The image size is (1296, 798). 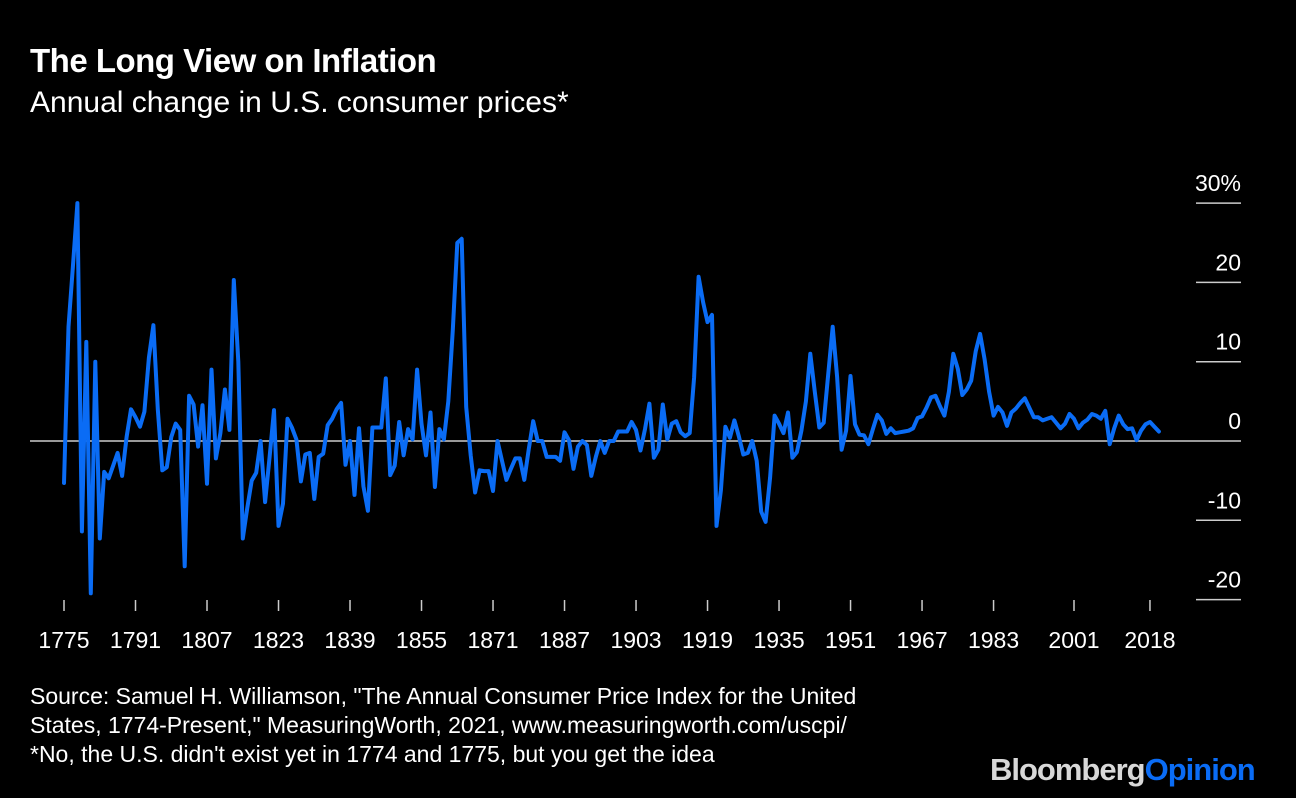 What do you see at coordinates (1228, 342) in the screenshot?
I see `y-tick-label: 10` at bounding box center [1228, 342].